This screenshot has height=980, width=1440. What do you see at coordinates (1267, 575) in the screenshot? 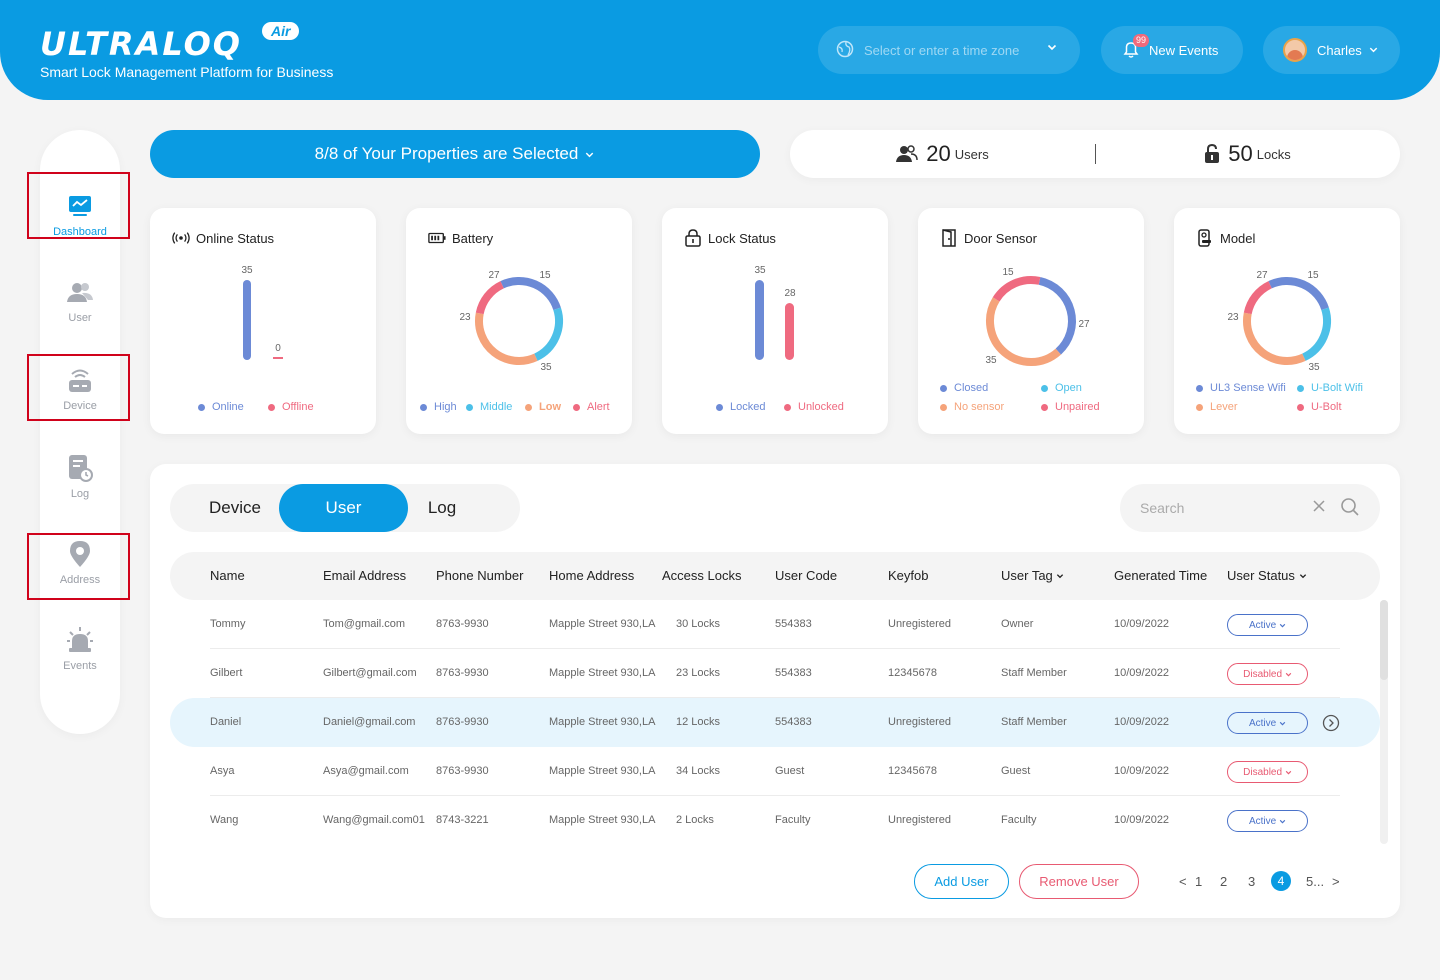
I see `column-header-user-status: User Status` at bounding box center [1267, 575].